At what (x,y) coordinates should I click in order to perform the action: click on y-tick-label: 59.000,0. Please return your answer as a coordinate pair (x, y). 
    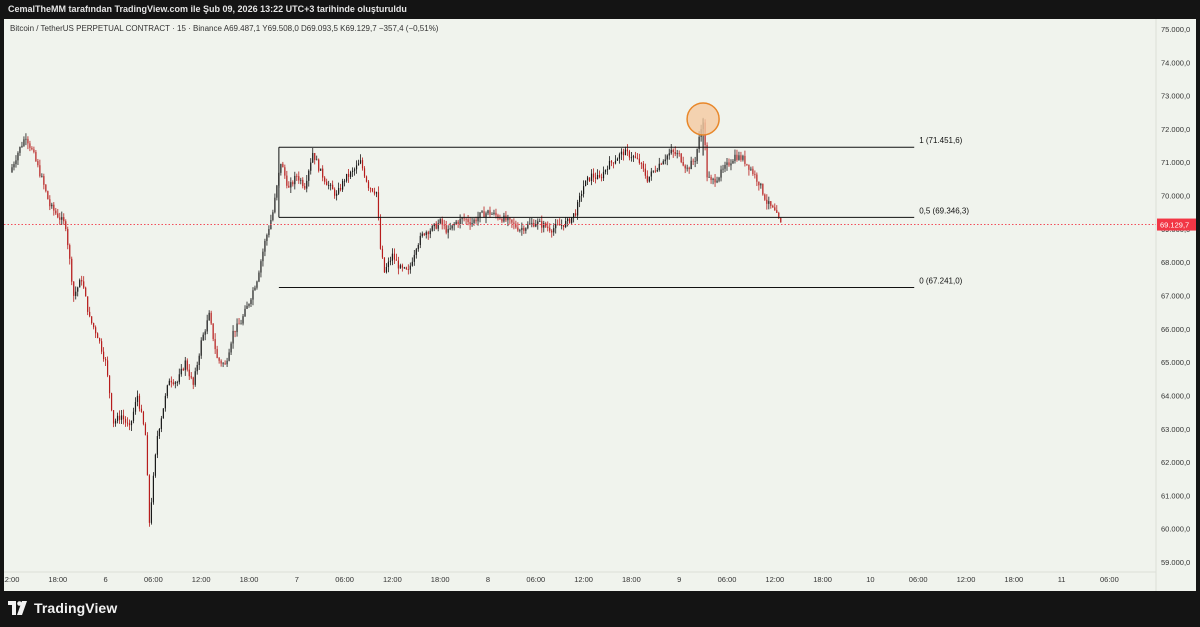
    Looking at the image, I should click on (1175, 562).